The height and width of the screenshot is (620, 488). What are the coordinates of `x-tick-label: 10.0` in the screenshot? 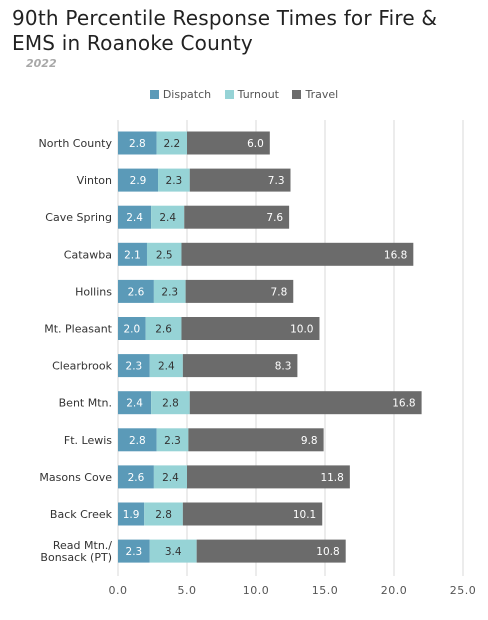 It's located at (256, 590).